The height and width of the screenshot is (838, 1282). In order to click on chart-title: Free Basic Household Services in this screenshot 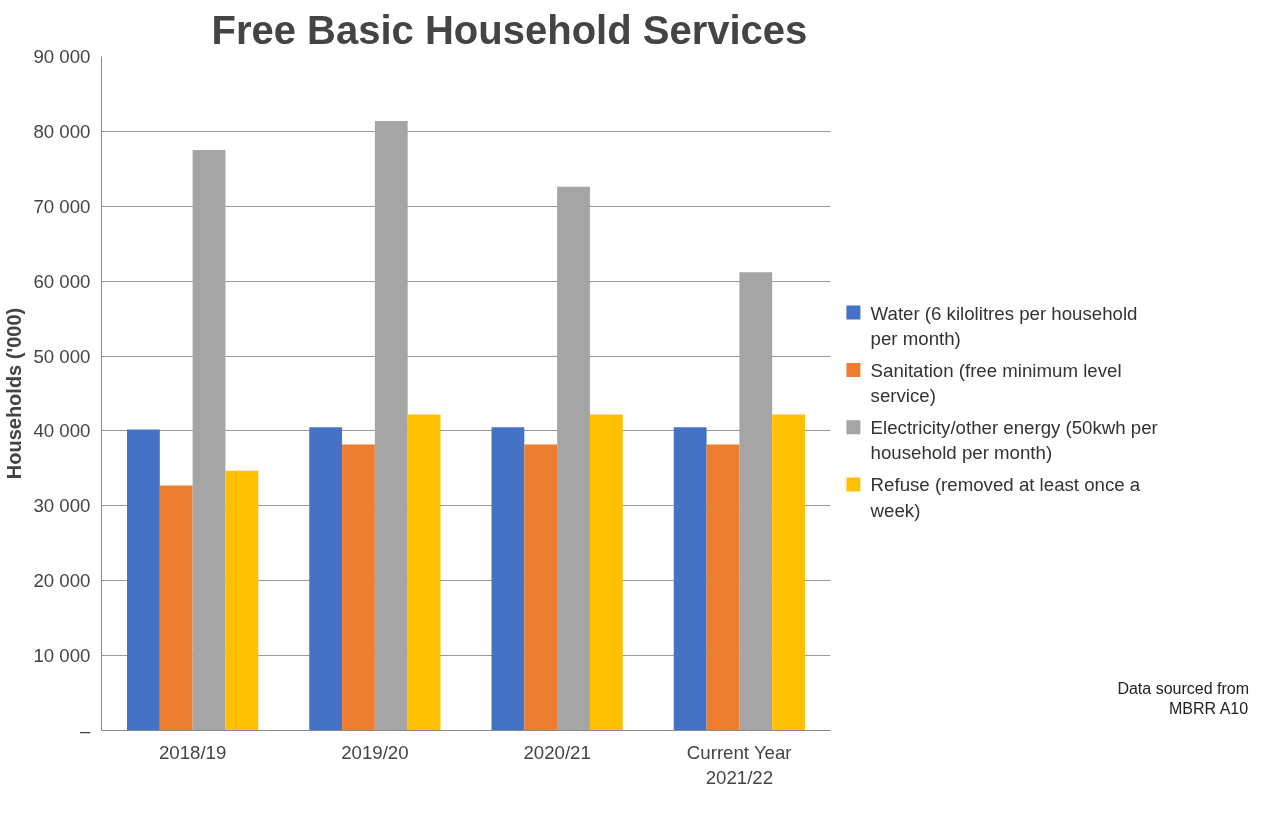, I will do `click(509, 29)`.